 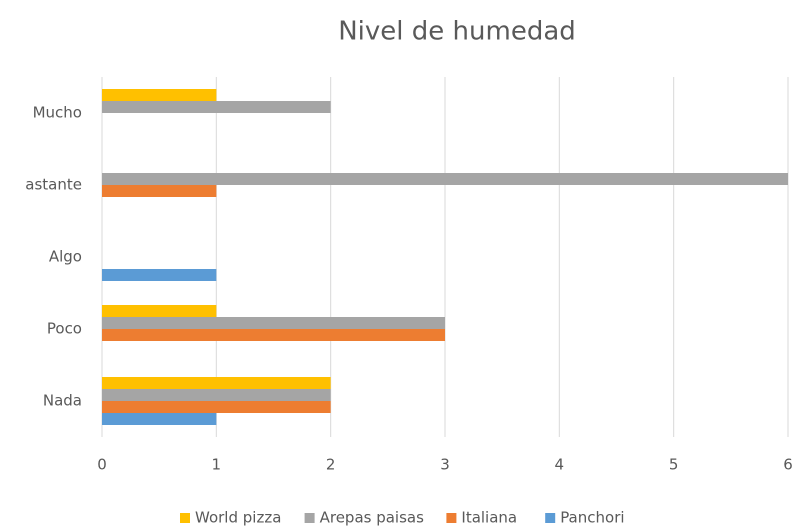 What do you see at coordinates (445, 465) in the screenshot?
I see `x-tick-label: 3` at bounding box center [445, 465].